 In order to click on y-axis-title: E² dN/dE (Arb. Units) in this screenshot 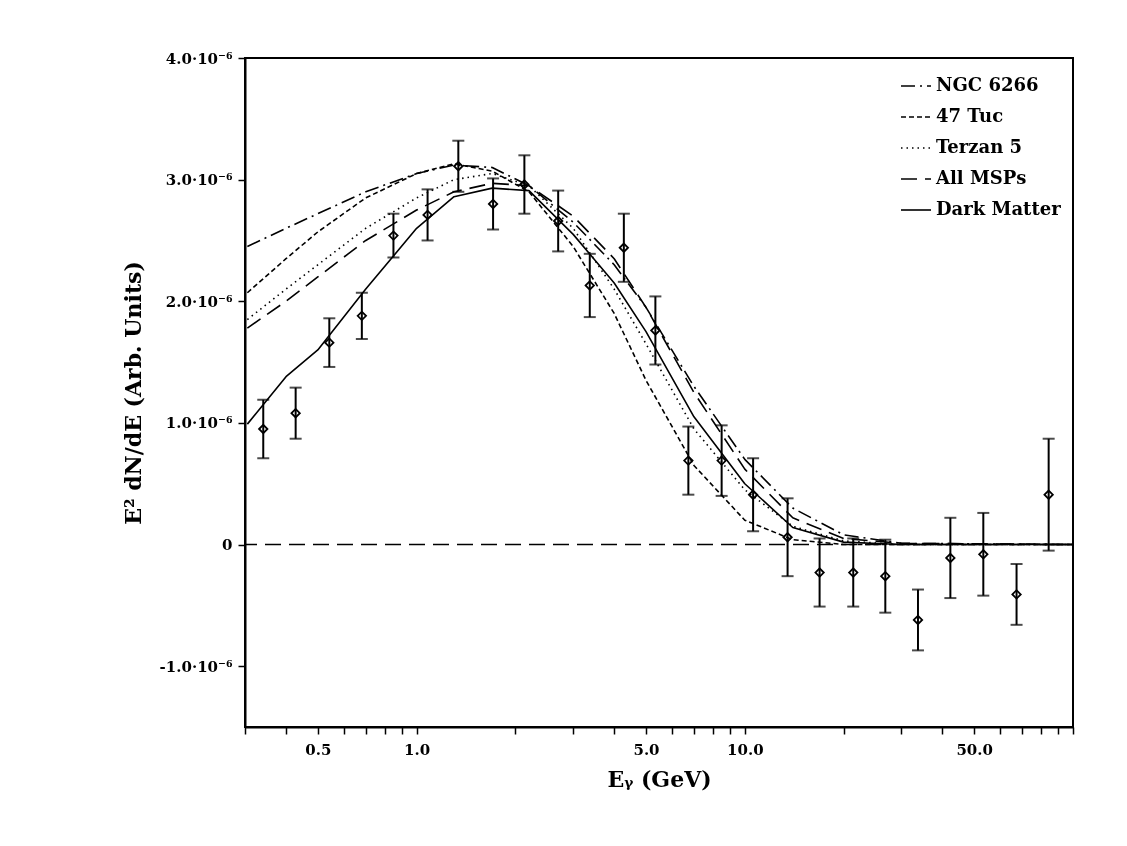, I will do `click(132, 393)`.